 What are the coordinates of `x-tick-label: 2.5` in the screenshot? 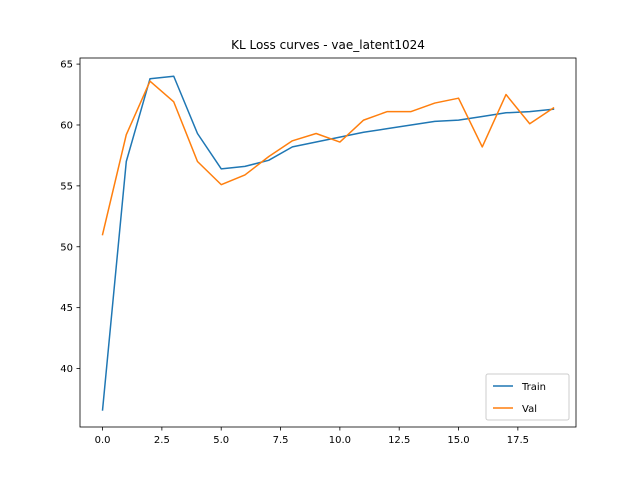 It's located at (162, 440).